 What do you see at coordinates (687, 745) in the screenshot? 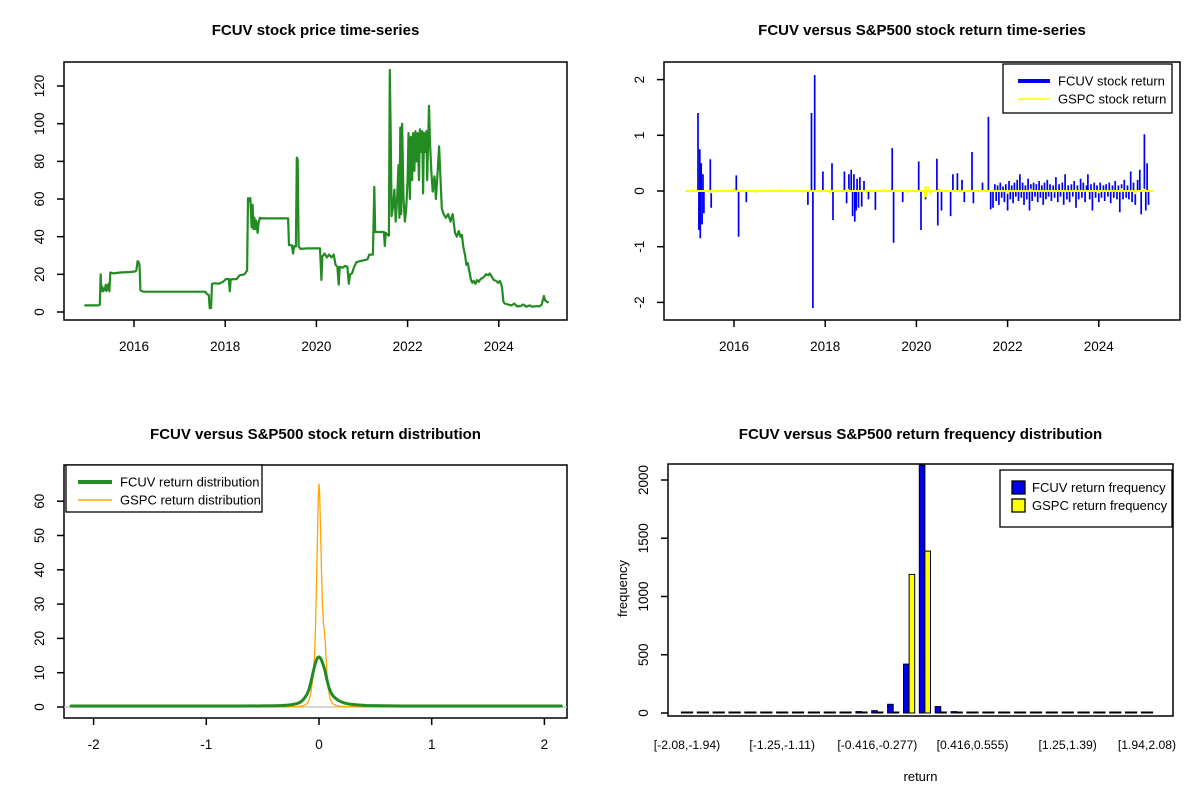
I see `bin-label: [-2.08,-1.94)` at bounding box center [687, 745].